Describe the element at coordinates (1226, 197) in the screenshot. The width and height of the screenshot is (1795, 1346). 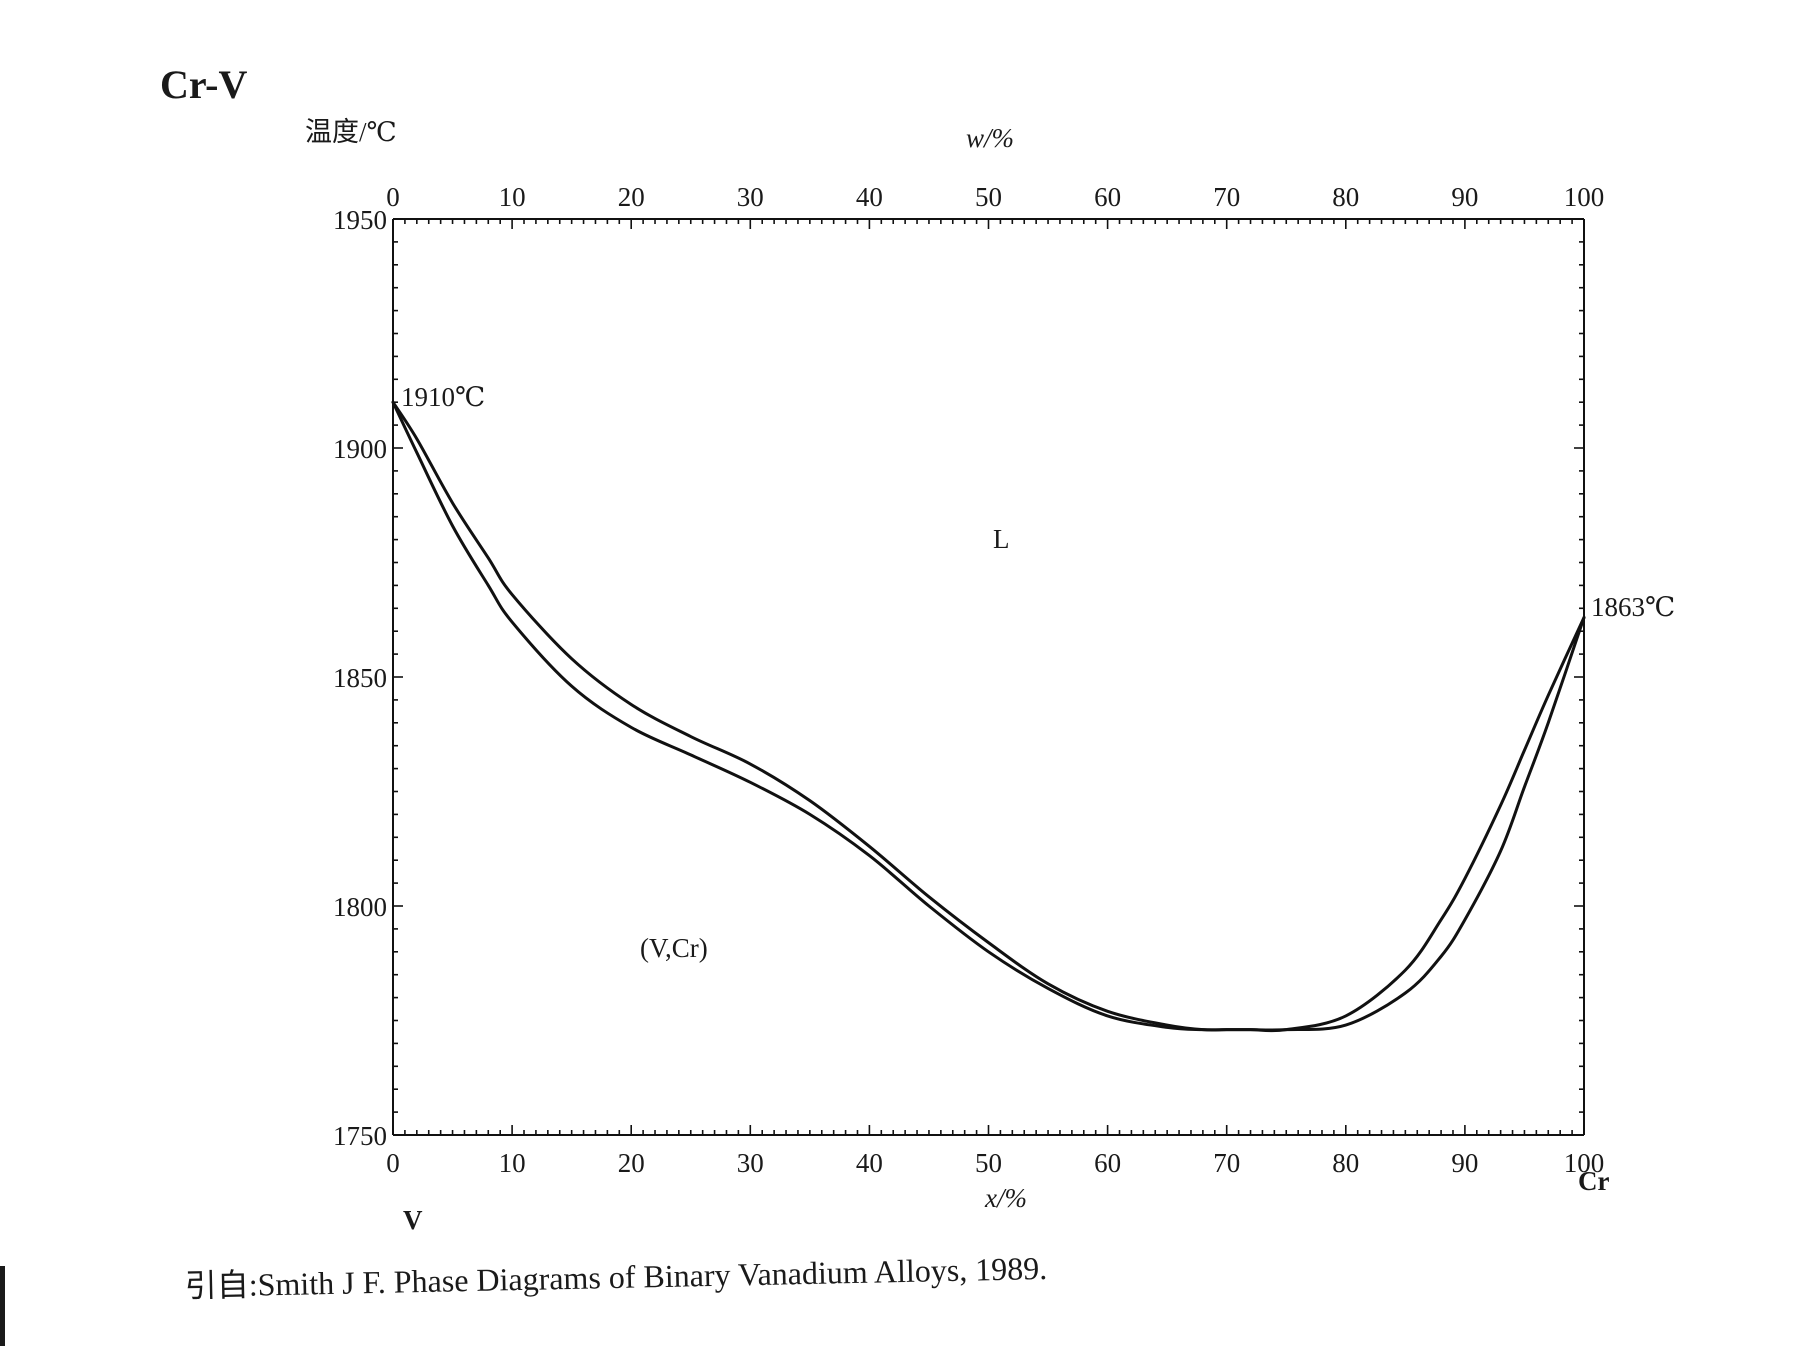
I see `top-x-tick-label: 70` at that location.